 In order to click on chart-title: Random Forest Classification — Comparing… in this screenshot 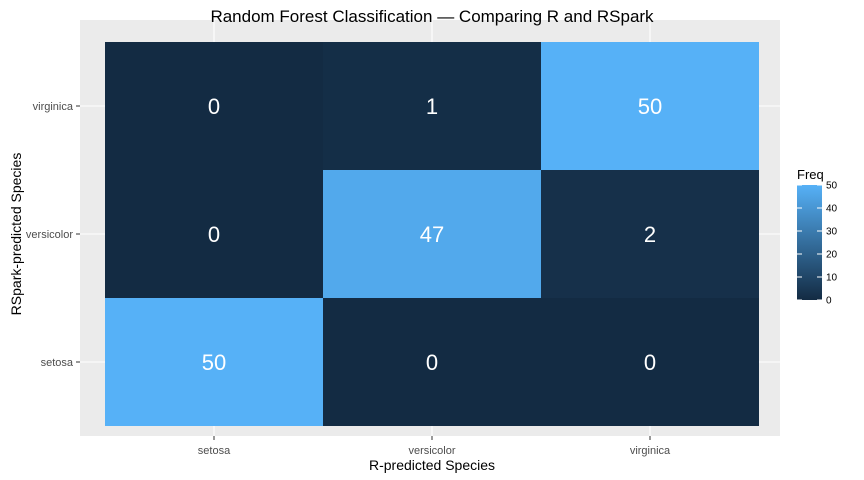, I will do `click(432, 16)`.